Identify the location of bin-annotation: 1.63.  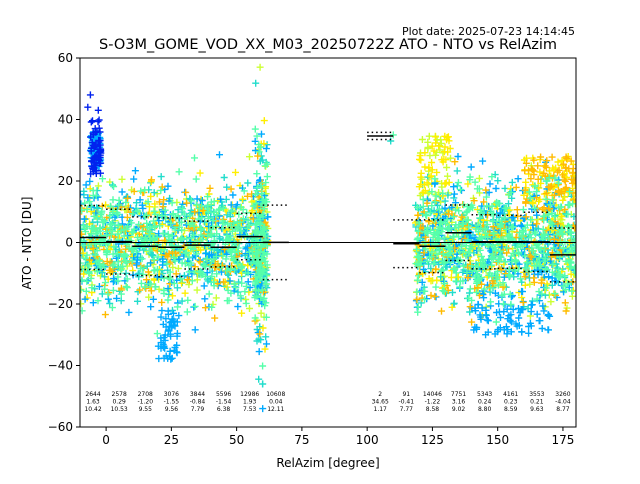
(93, 402).